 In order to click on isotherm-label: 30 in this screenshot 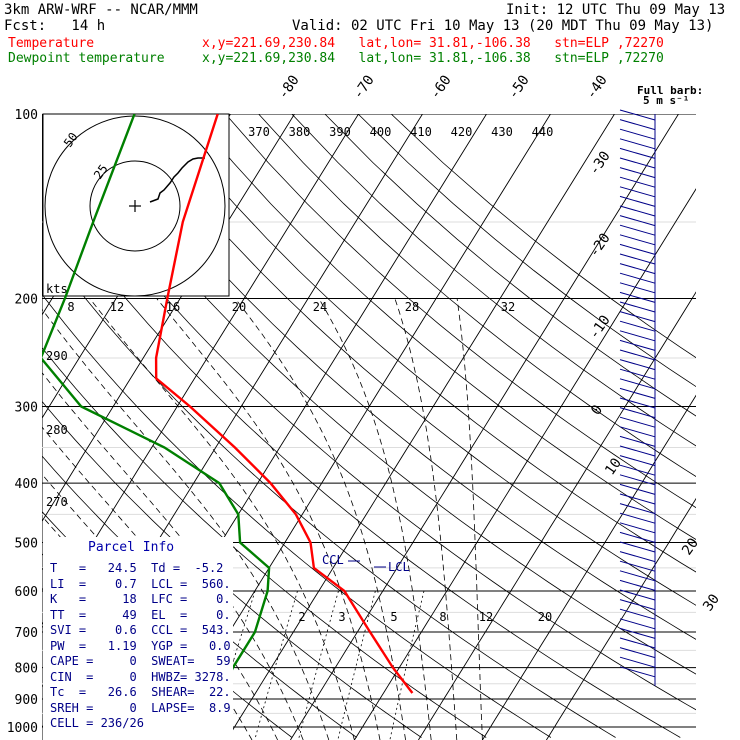, I will do `click(711, 602)`.